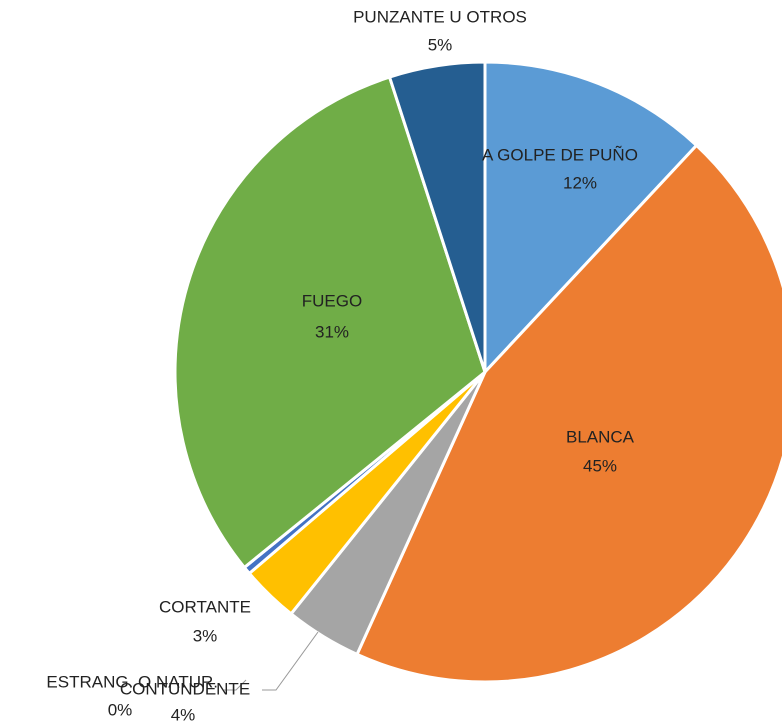 The width and height of the screenshot is (782, 724). Describe the element at coordinates (600, 465) in the screenshot. I see `slice-value: 45%` at that location.